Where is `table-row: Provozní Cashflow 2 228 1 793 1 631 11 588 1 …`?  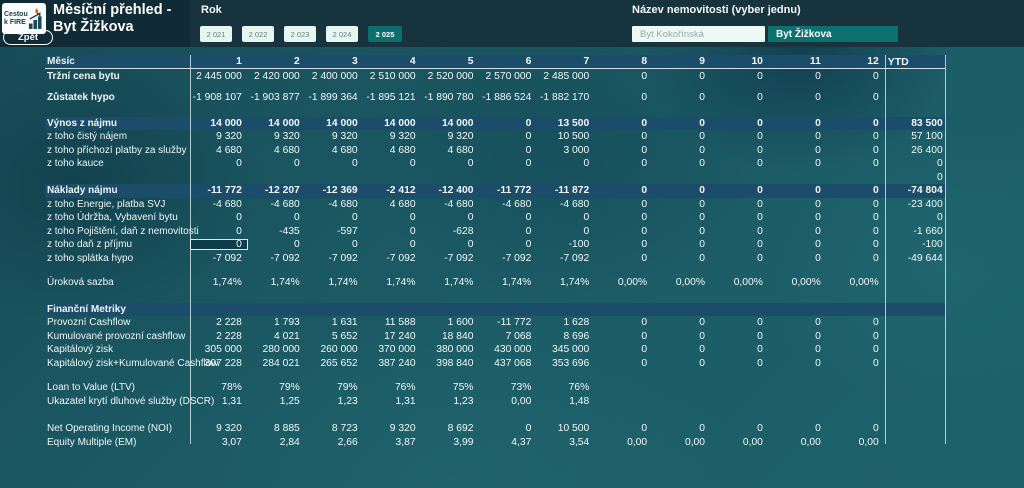
table-row: Provozní Cashflow 2 228 1 793 1 631 11 588 1 … is located at coordinates (495, 323).